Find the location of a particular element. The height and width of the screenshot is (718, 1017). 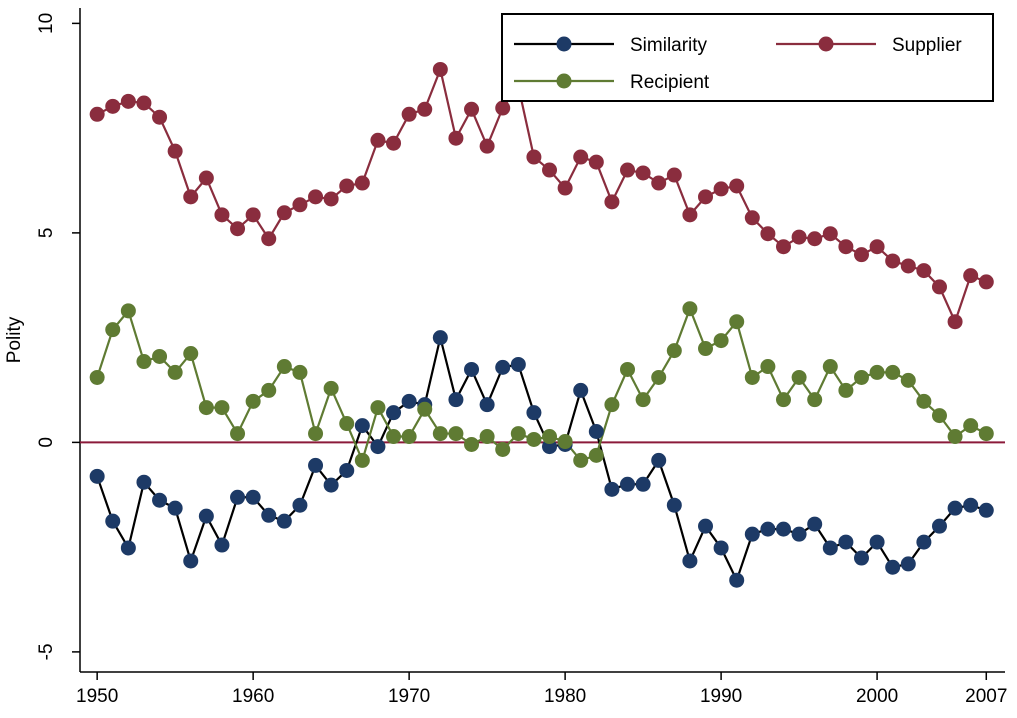

legend-marker is located at coordinates (564, 44).